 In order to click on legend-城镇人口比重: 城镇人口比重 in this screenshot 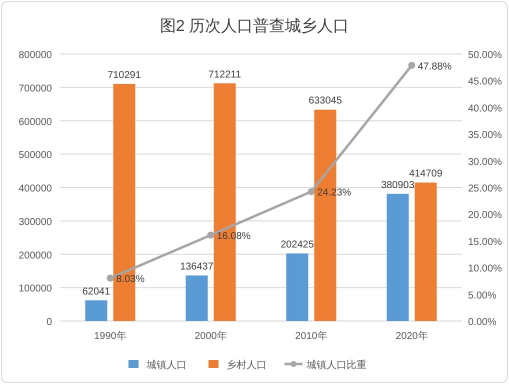, I will do `click(325, 365)`.